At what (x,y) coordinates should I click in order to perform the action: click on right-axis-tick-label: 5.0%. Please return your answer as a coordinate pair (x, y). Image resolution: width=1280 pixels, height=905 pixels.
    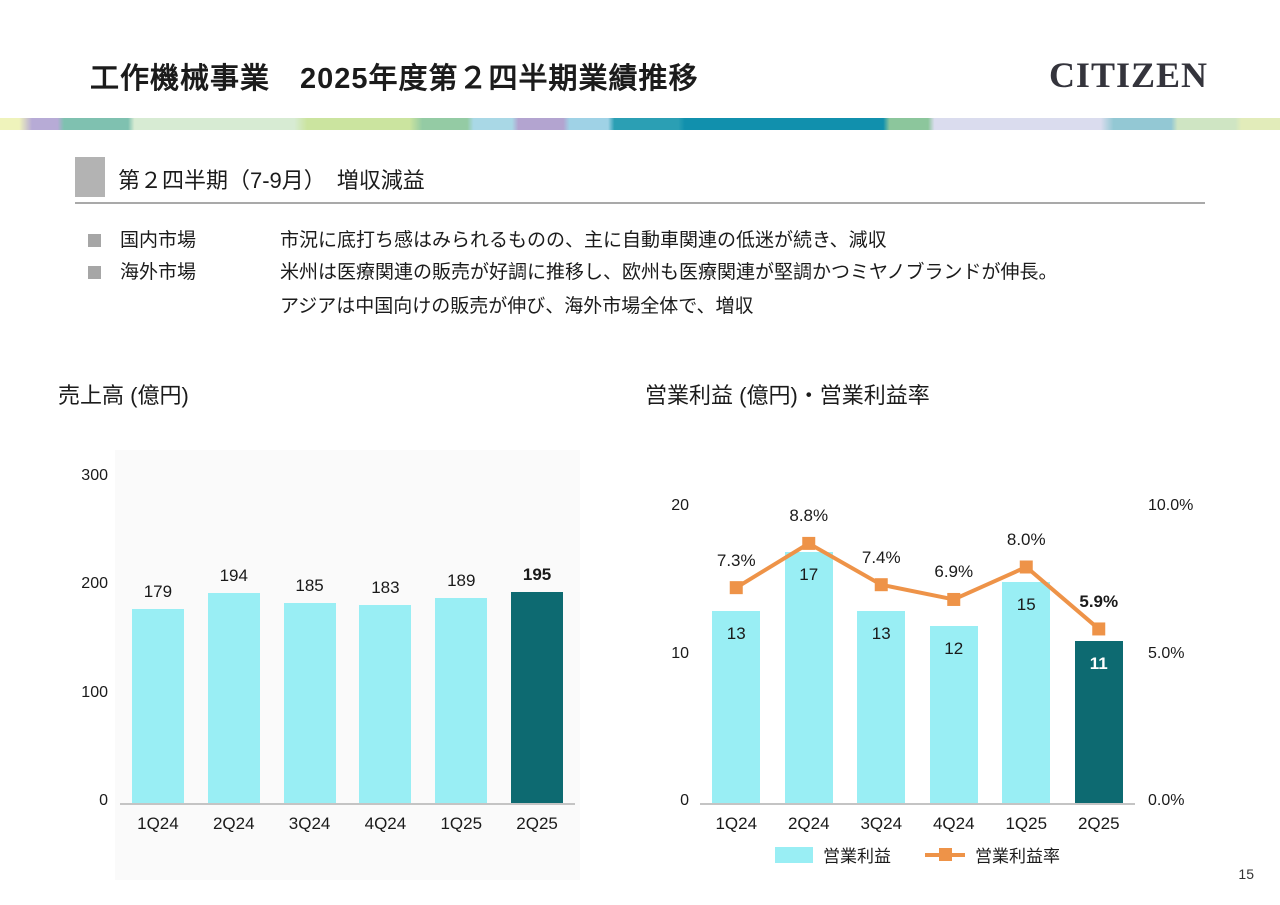
    Looking at the image, I should click on (1166, 653).